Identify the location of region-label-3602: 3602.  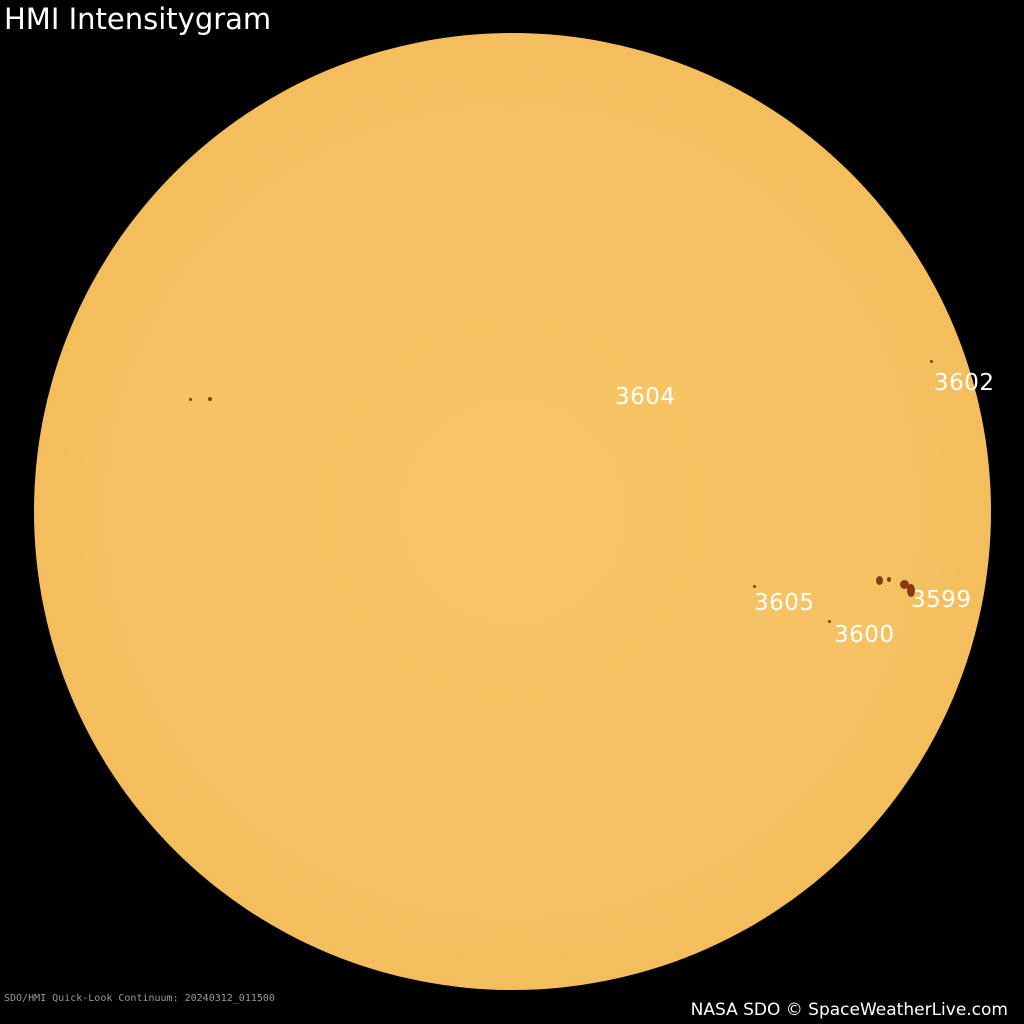
(964, 383).